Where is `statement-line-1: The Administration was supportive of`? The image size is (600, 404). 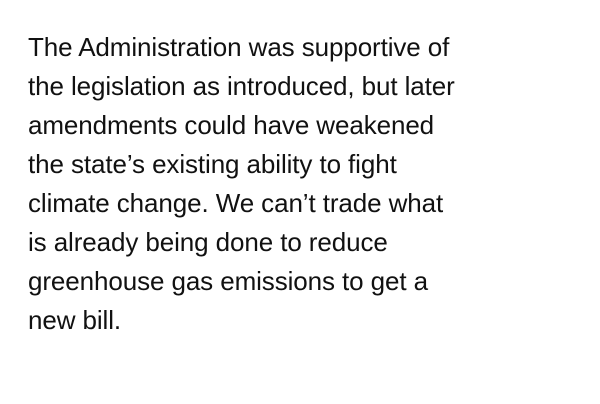
statement-line-1: The Administration was supportive of is located at coordinates (239, 47).